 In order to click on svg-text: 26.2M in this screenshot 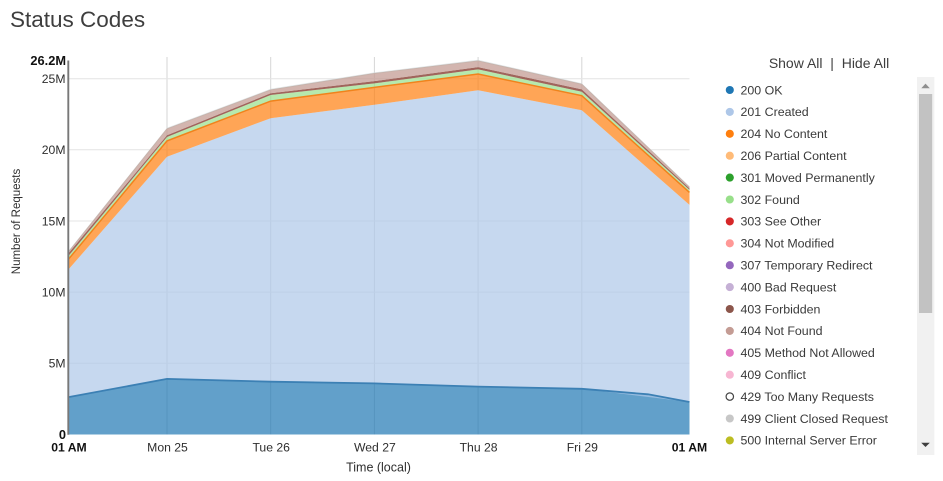, I will do `click(48, 60)`.